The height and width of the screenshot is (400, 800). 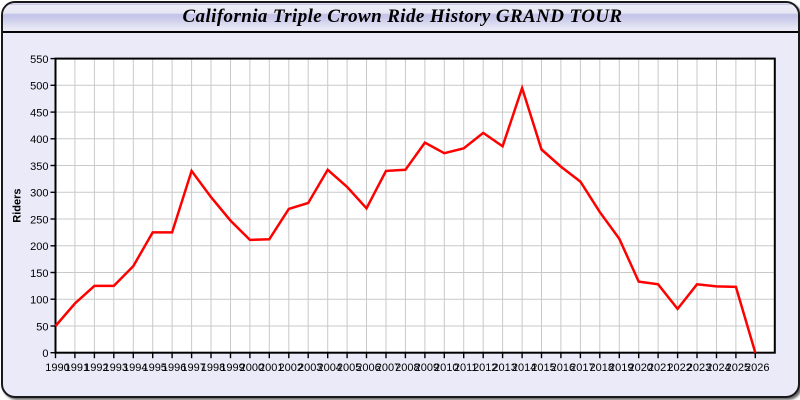 I want to click on svg-text: 2003, so click(x=310, y=368).